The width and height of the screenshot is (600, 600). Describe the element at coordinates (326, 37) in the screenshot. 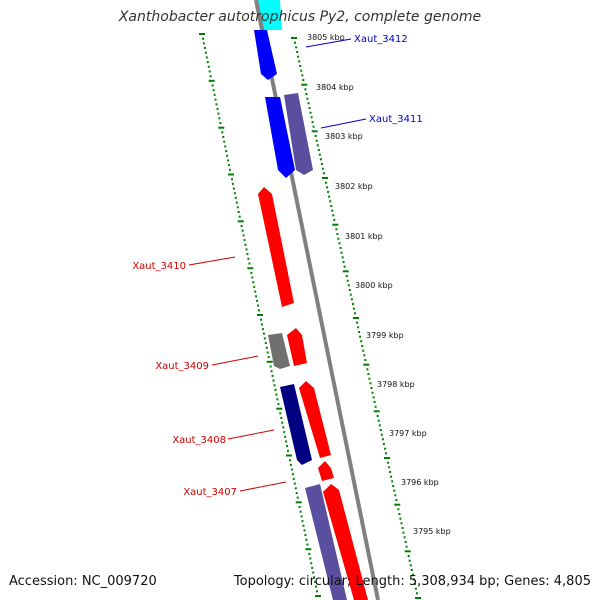

I see `scale-label: 3805 kbp` at that location.